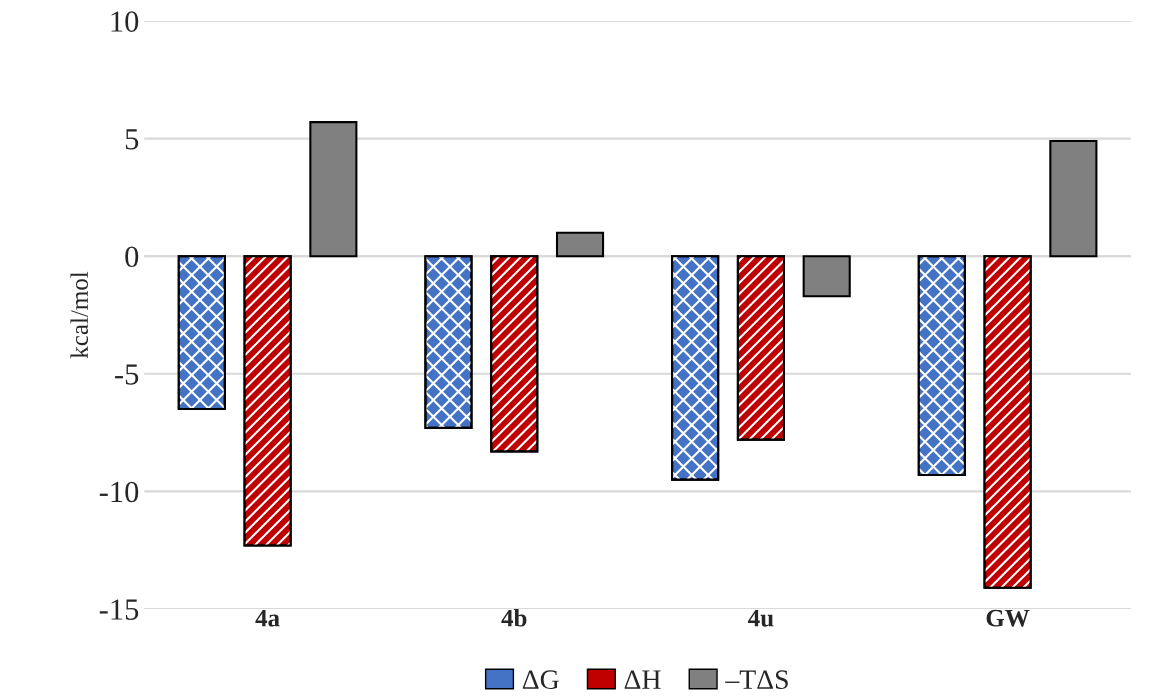 The height and width of the screenshot is (700, 1154). Describe the element at coordinates (125, 21) in the screenshot. I see `y-tick-label: 10` at that location.